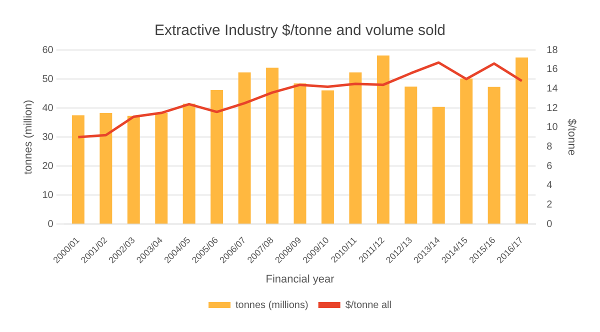  I want to click on y2-axis-title: $/tonne, so click(571, 137).